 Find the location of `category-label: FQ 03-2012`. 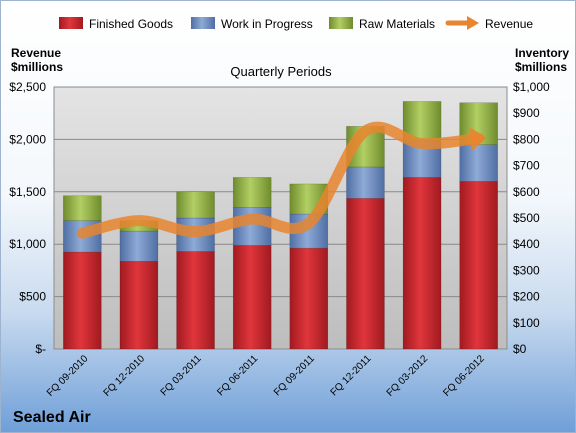

category-label: FQ 03-2012 is located at coordinates (408, 376).